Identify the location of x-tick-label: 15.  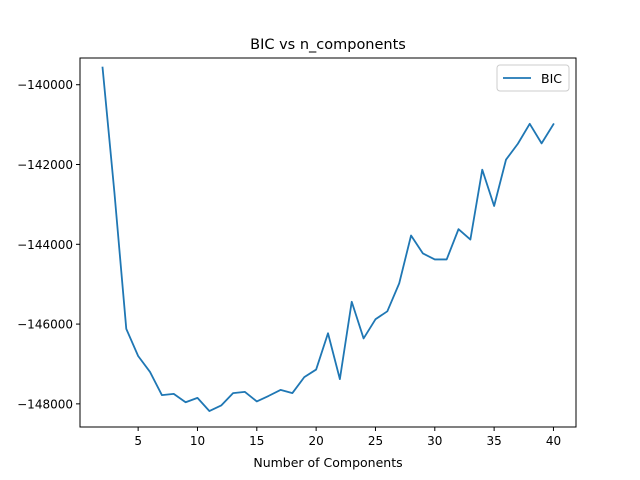
(256, 441).